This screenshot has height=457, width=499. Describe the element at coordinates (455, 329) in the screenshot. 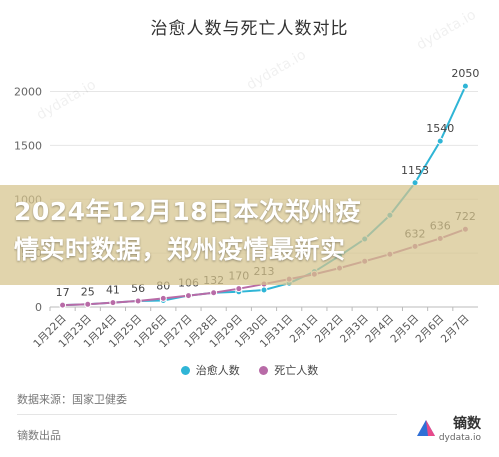

I see `x-tick-label: 2月7日` at that location.